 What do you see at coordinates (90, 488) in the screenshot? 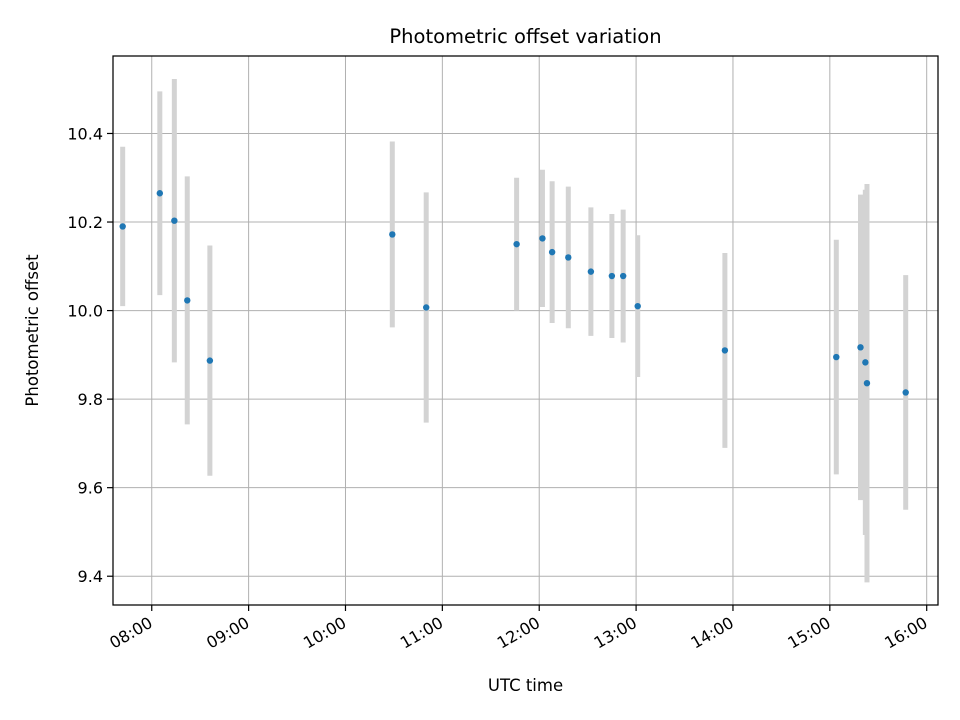
I see `y-tick-label: 9.6` at bounding box center [90, 488].